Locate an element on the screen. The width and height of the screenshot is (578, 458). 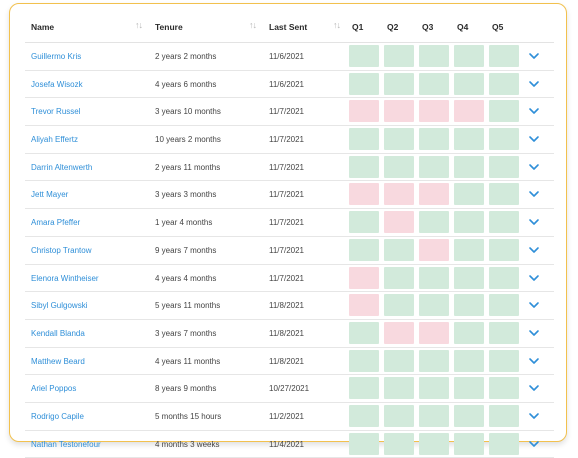
employee-name-link: Sibyl Gulgowski is located at coordinates (59, 306).